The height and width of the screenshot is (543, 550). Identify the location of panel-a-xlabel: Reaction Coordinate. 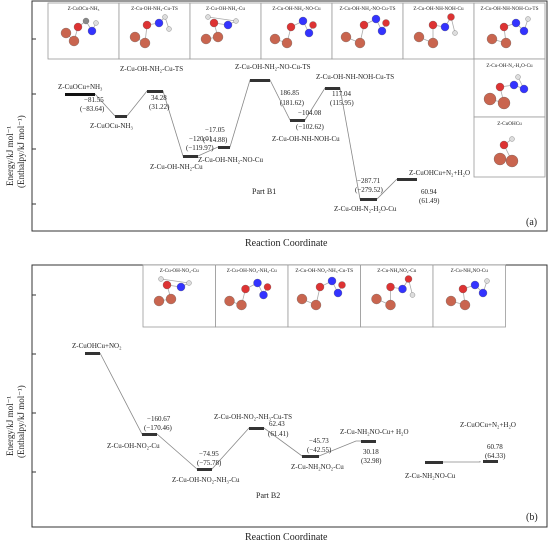
(286, 243).